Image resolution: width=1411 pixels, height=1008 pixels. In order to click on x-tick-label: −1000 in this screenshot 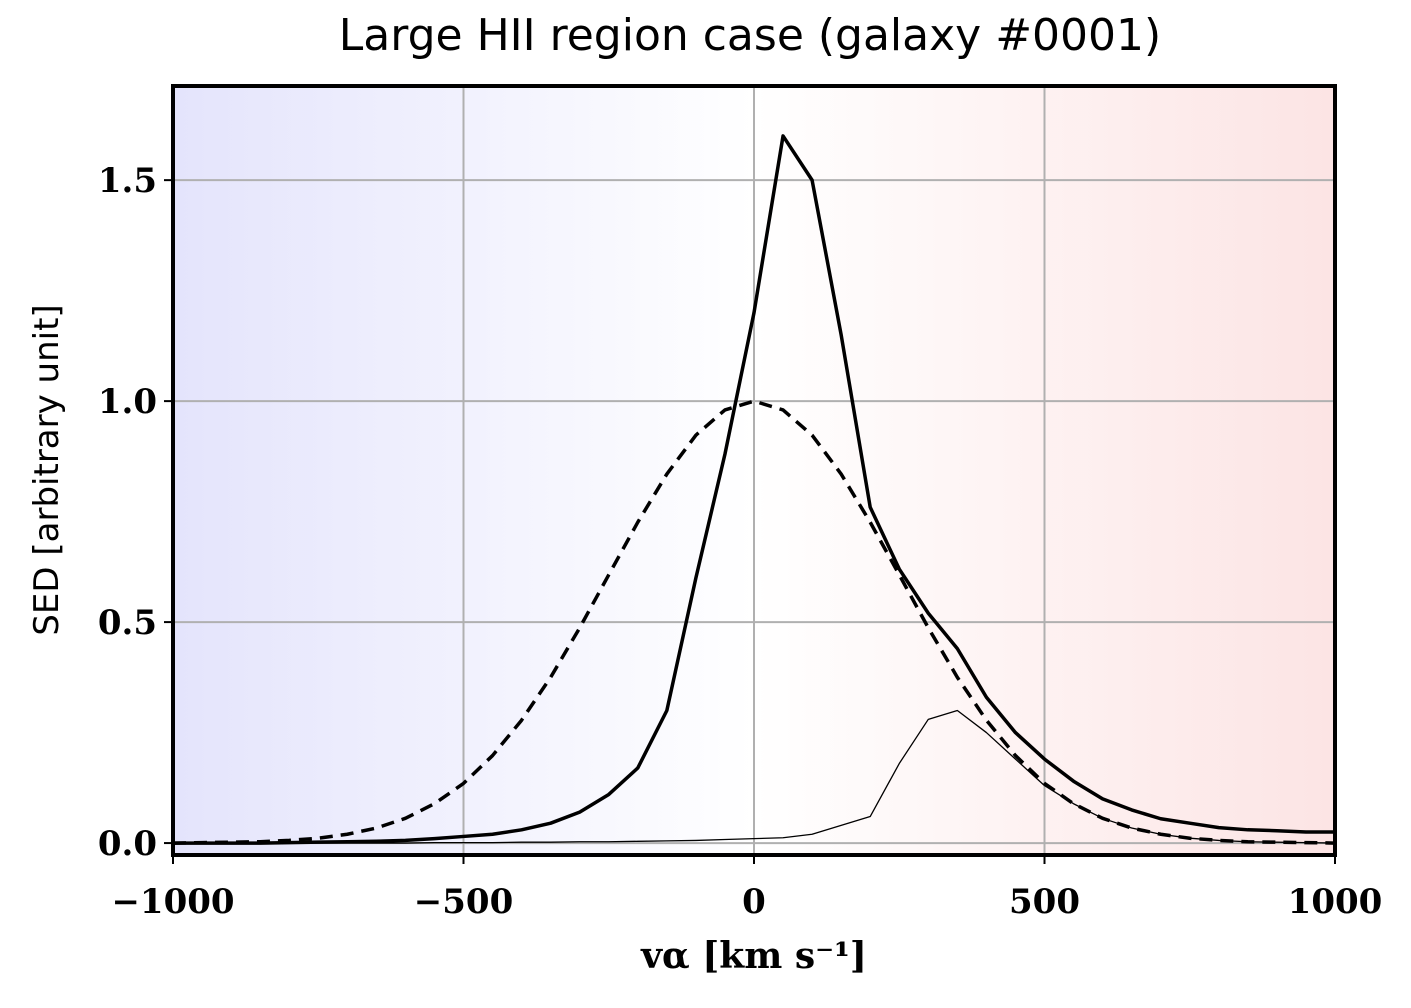, I will do `click(172, 902)`.